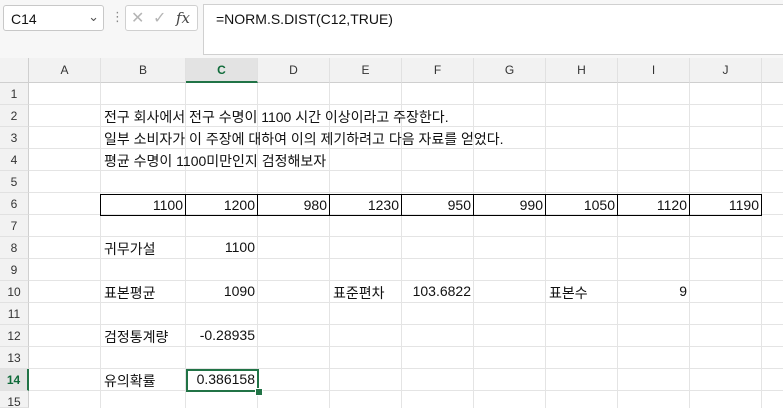  Describe the element at coordinates (130, 293) in the screenshot. I see `cell-b10: 표본평균` at that location.